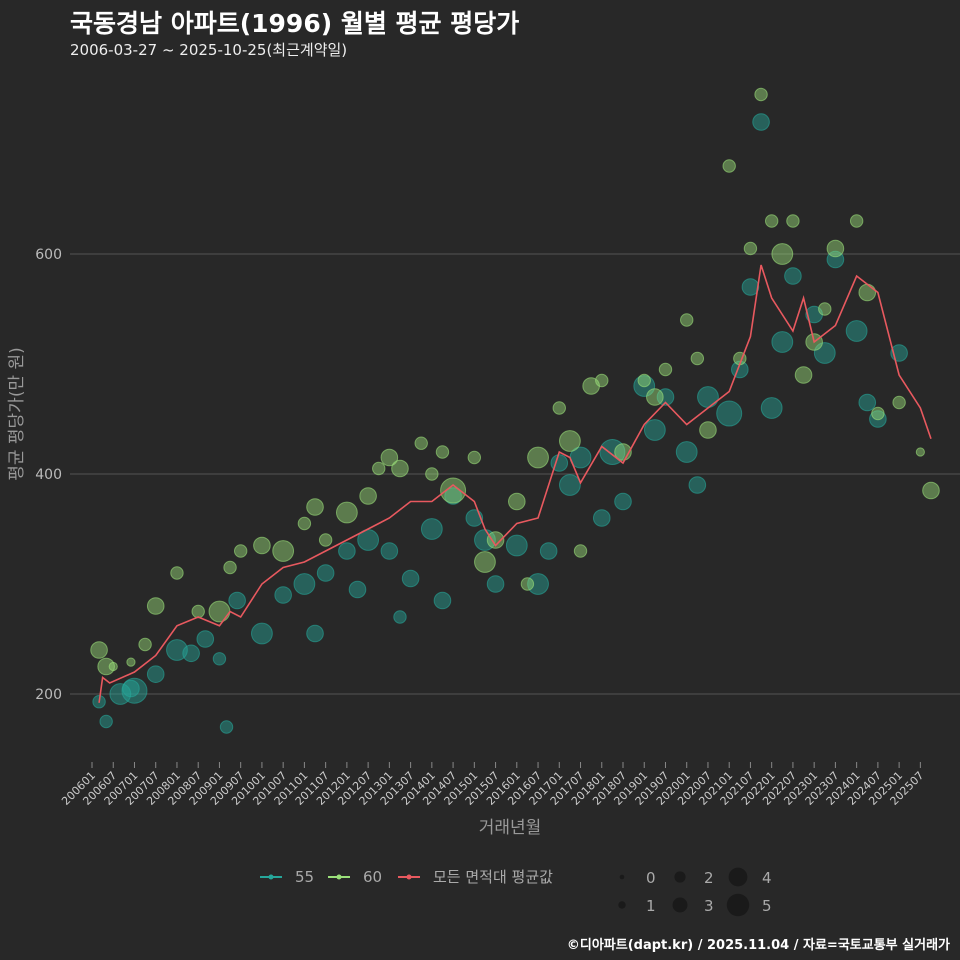  What do you see at coordinates (372, 877) in the screenshot?
I see `legend-label: 60` at bounding box center [372, 877].